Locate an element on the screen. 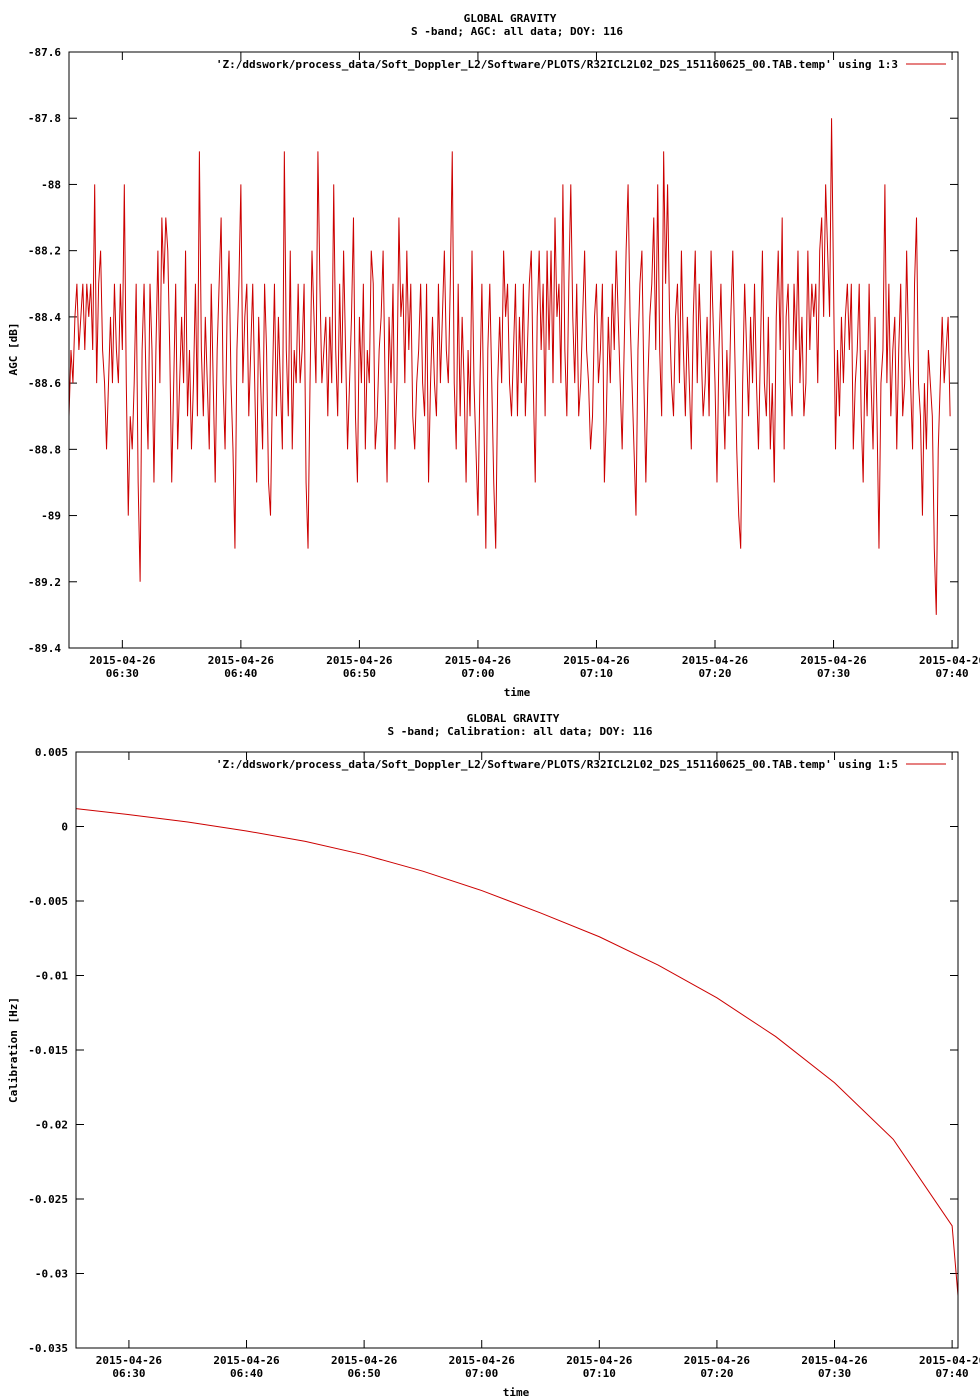  agc-y-tick-label: -88.8 is located at coordinates (44, 449).